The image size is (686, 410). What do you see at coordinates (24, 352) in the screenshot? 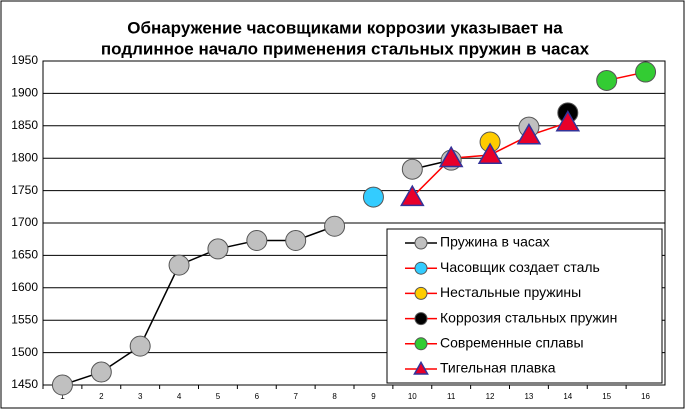
I see `y-tick-label: 1500` at bounding box center [24, 352].